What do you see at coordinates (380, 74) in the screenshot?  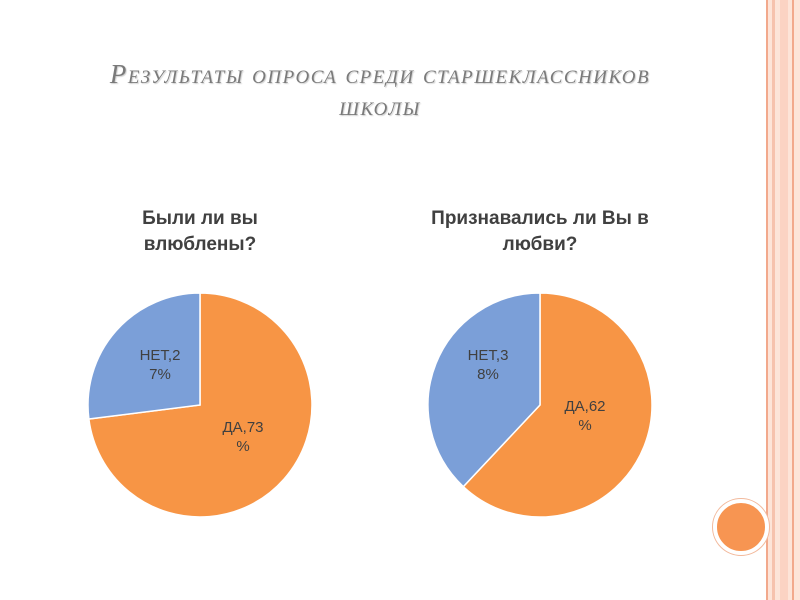 I see `slide-title-line-1: Результаты опроса среди старшеклассников` at bounding box center [380, 74].